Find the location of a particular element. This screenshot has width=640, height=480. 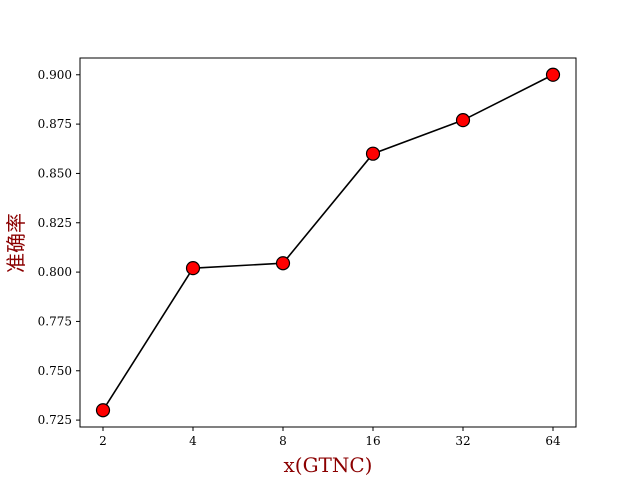

y-axis: 0.725 0.750 0.775 0.800 0.825 0.850 0.875 0.900 is located at coordinates (59, 247).